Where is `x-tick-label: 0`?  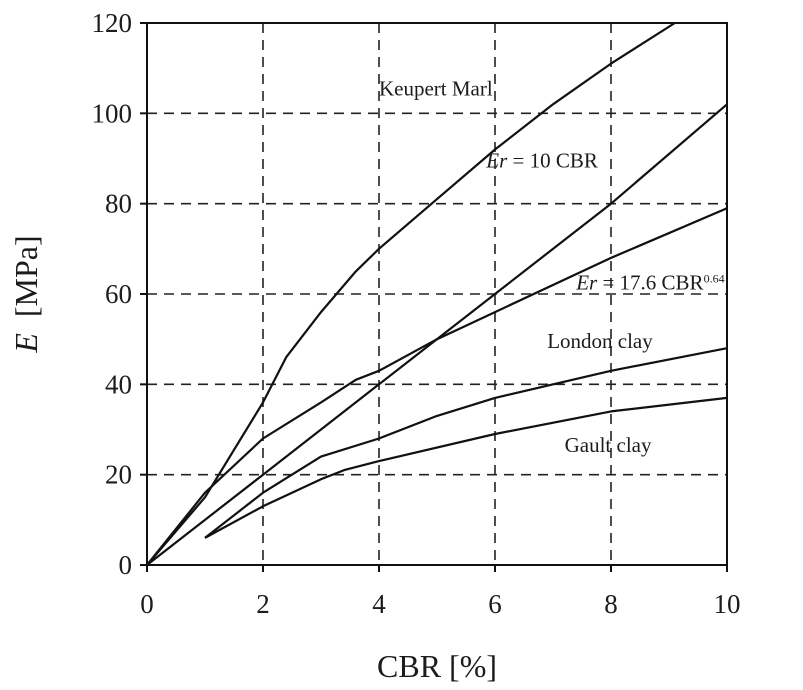
x-tick-label: 0 is located at coordinates (147, 604).